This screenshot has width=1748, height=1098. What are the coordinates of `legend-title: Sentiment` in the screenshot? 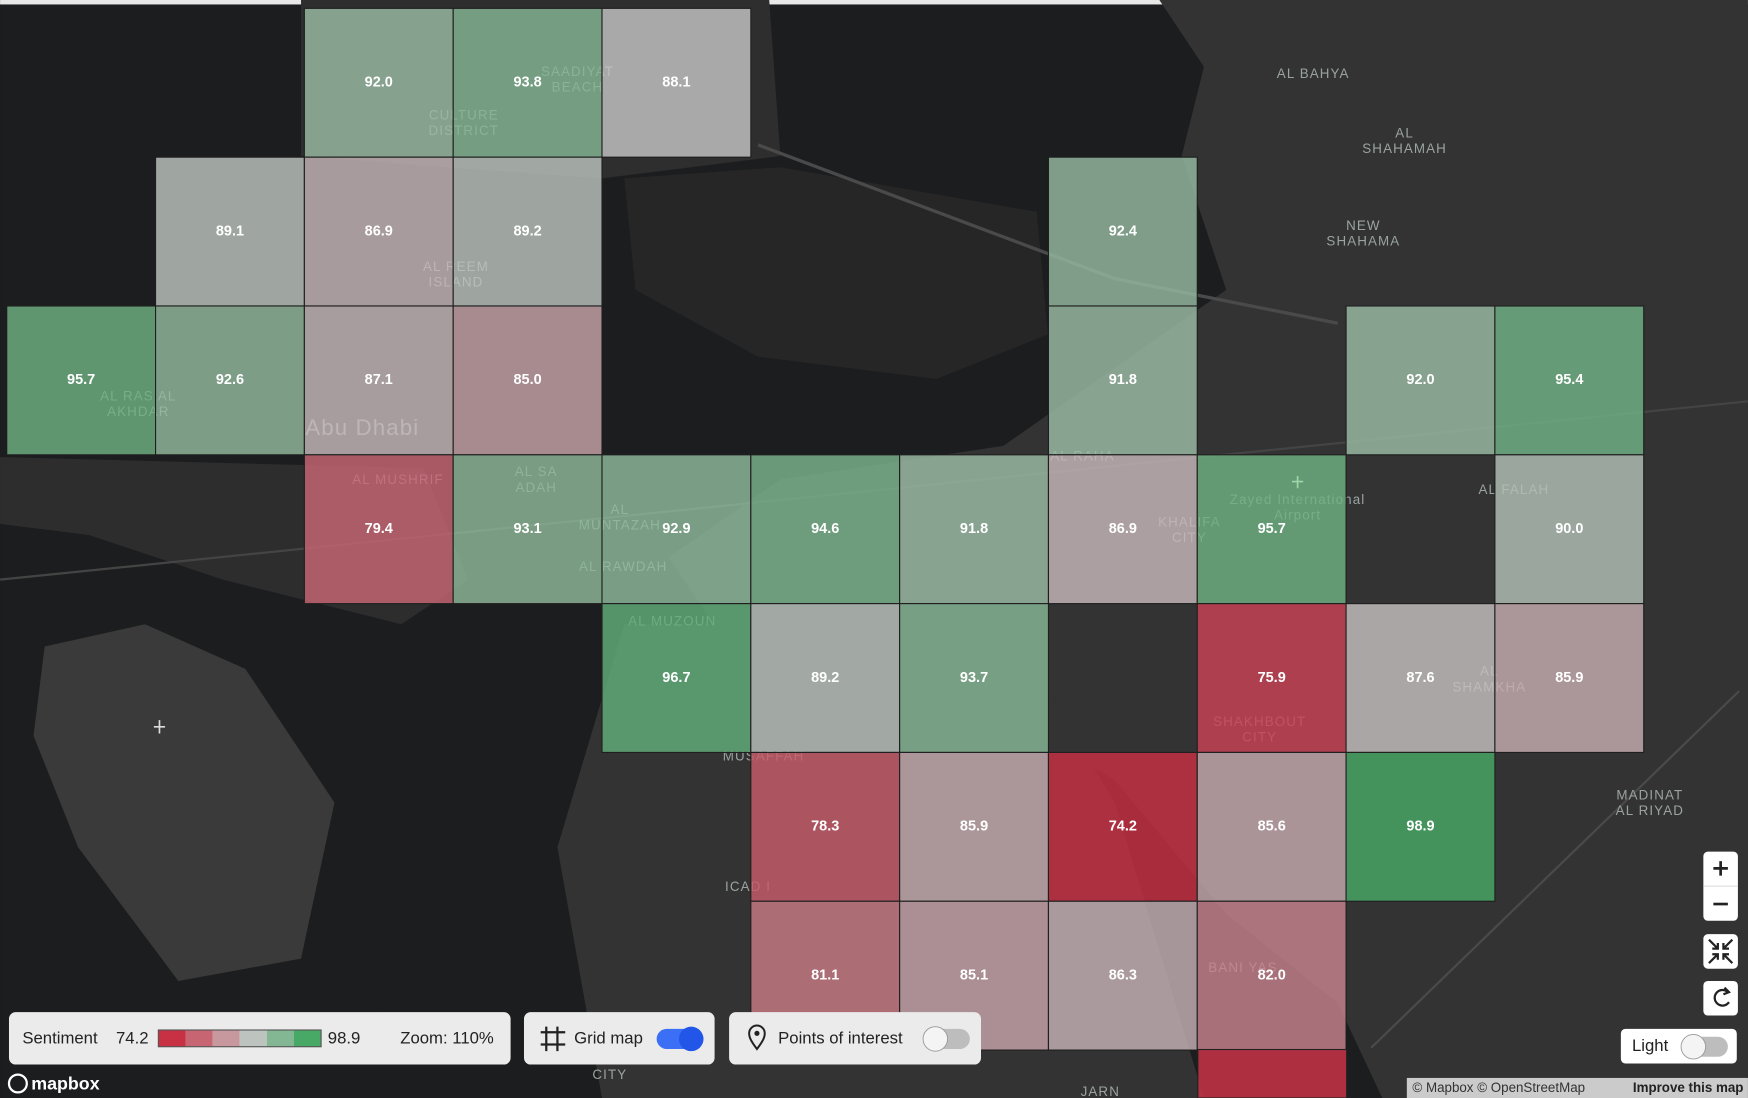 It's located at (60, 1037).